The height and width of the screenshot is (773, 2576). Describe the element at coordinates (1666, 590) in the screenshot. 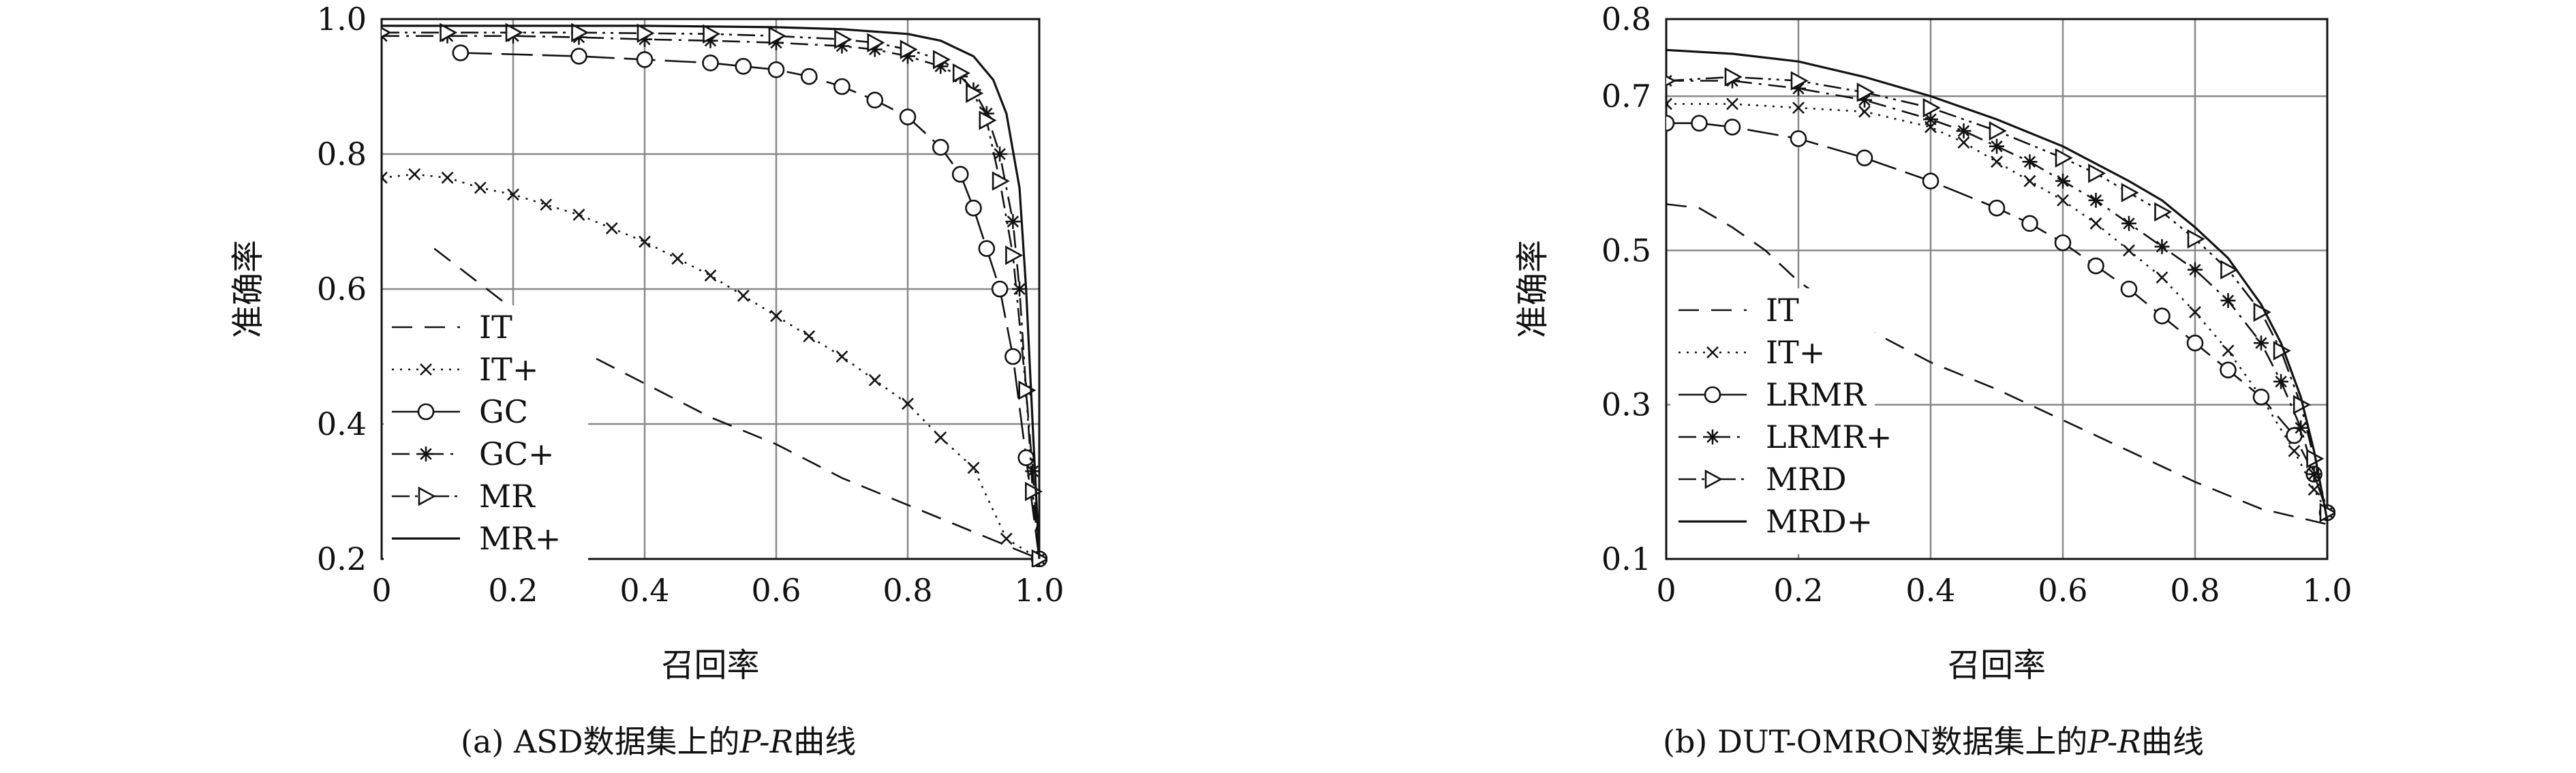

I see `x-tick-label: 0` at that location.